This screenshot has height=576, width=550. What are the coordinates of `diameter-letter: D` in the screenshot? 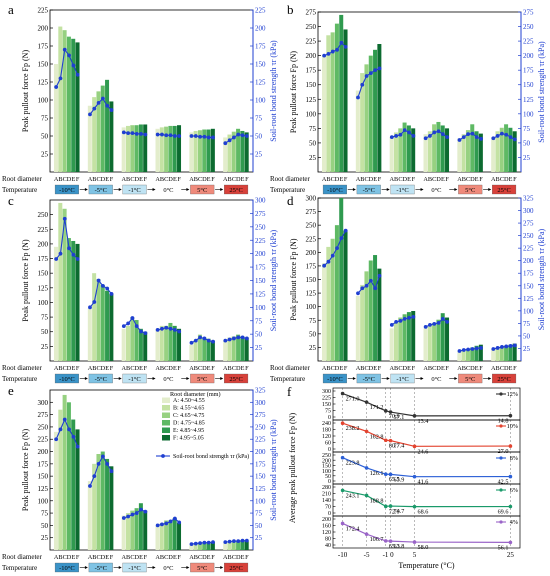 It's located at (204, 557).